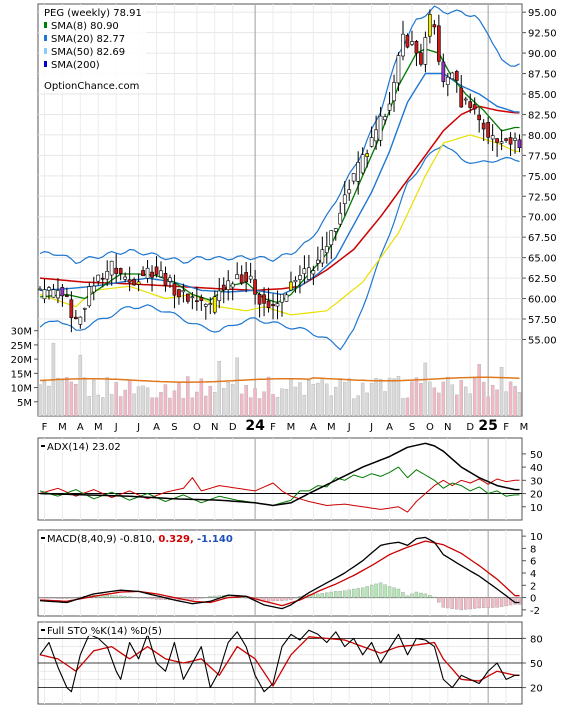 Image resolution: width=566 pixels, height=710 pixels. Describe the element at coordinates (533, 549) in the screenshot. I see `macd-tick-label: 8` at that location.